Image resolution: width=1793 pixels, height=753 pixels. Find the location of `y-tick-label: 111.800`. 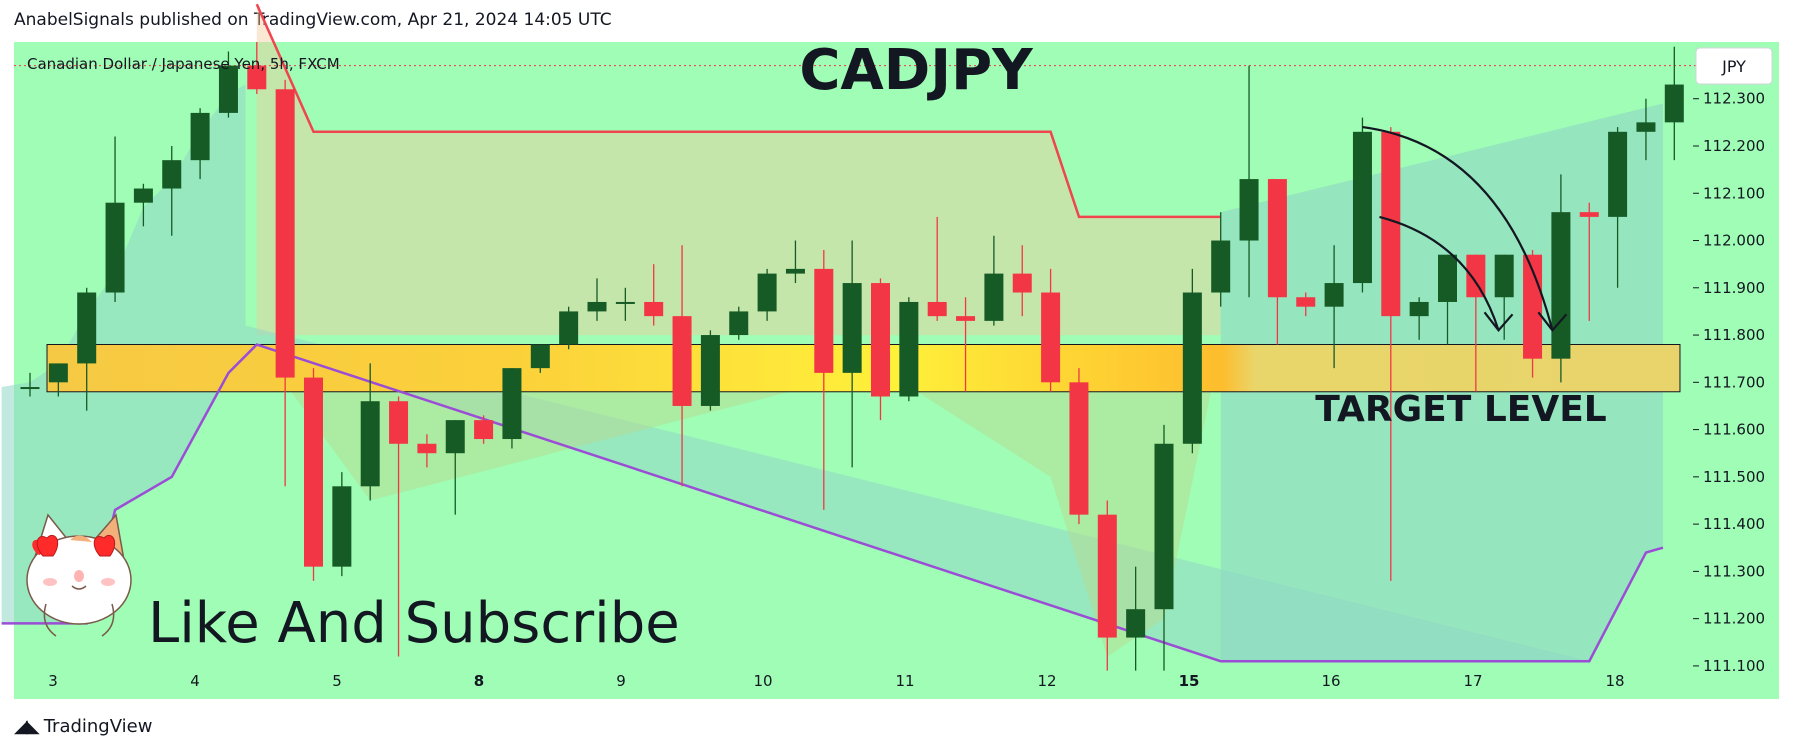

y-tick-label: 111.800 is located at coordinates (1734, 335).